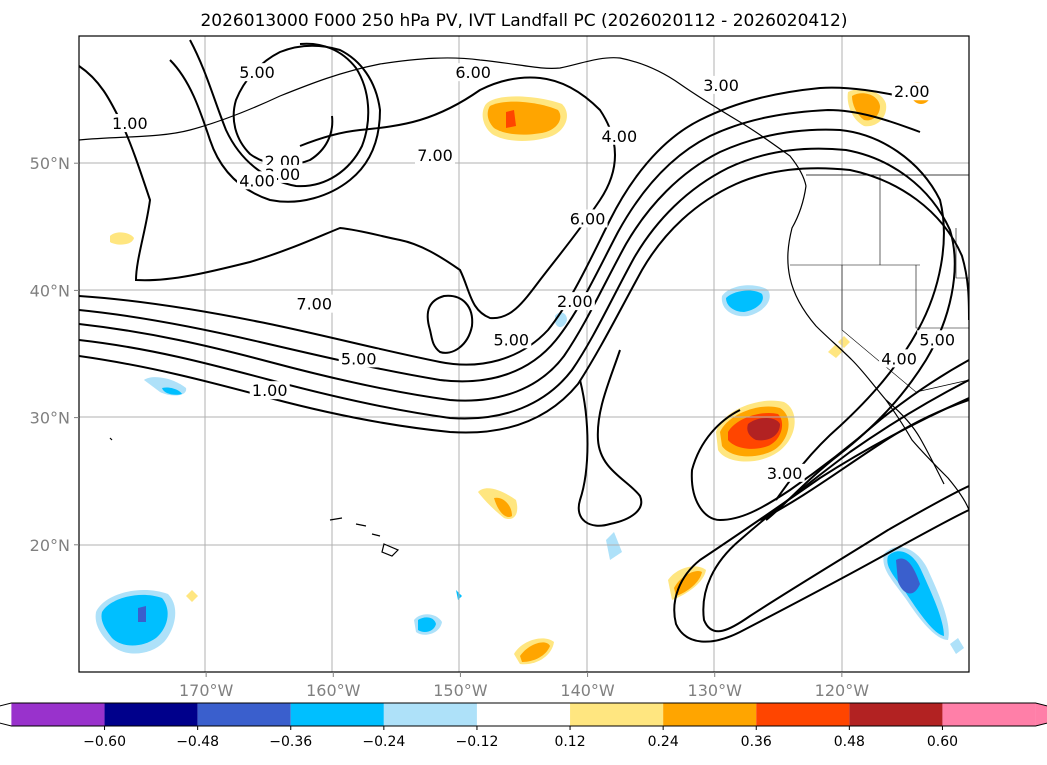  What do you see at coordinates (908, 576) in the screenshot?
I see `shade-blue-se-dark` at bounding box center [908, 576].